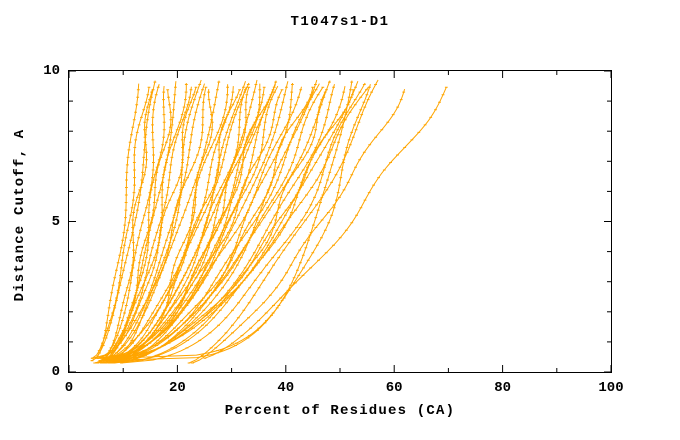  Describe the element at coordinates (394, 388) in the screenshot. I see `x-tick-label: 60` at that location.